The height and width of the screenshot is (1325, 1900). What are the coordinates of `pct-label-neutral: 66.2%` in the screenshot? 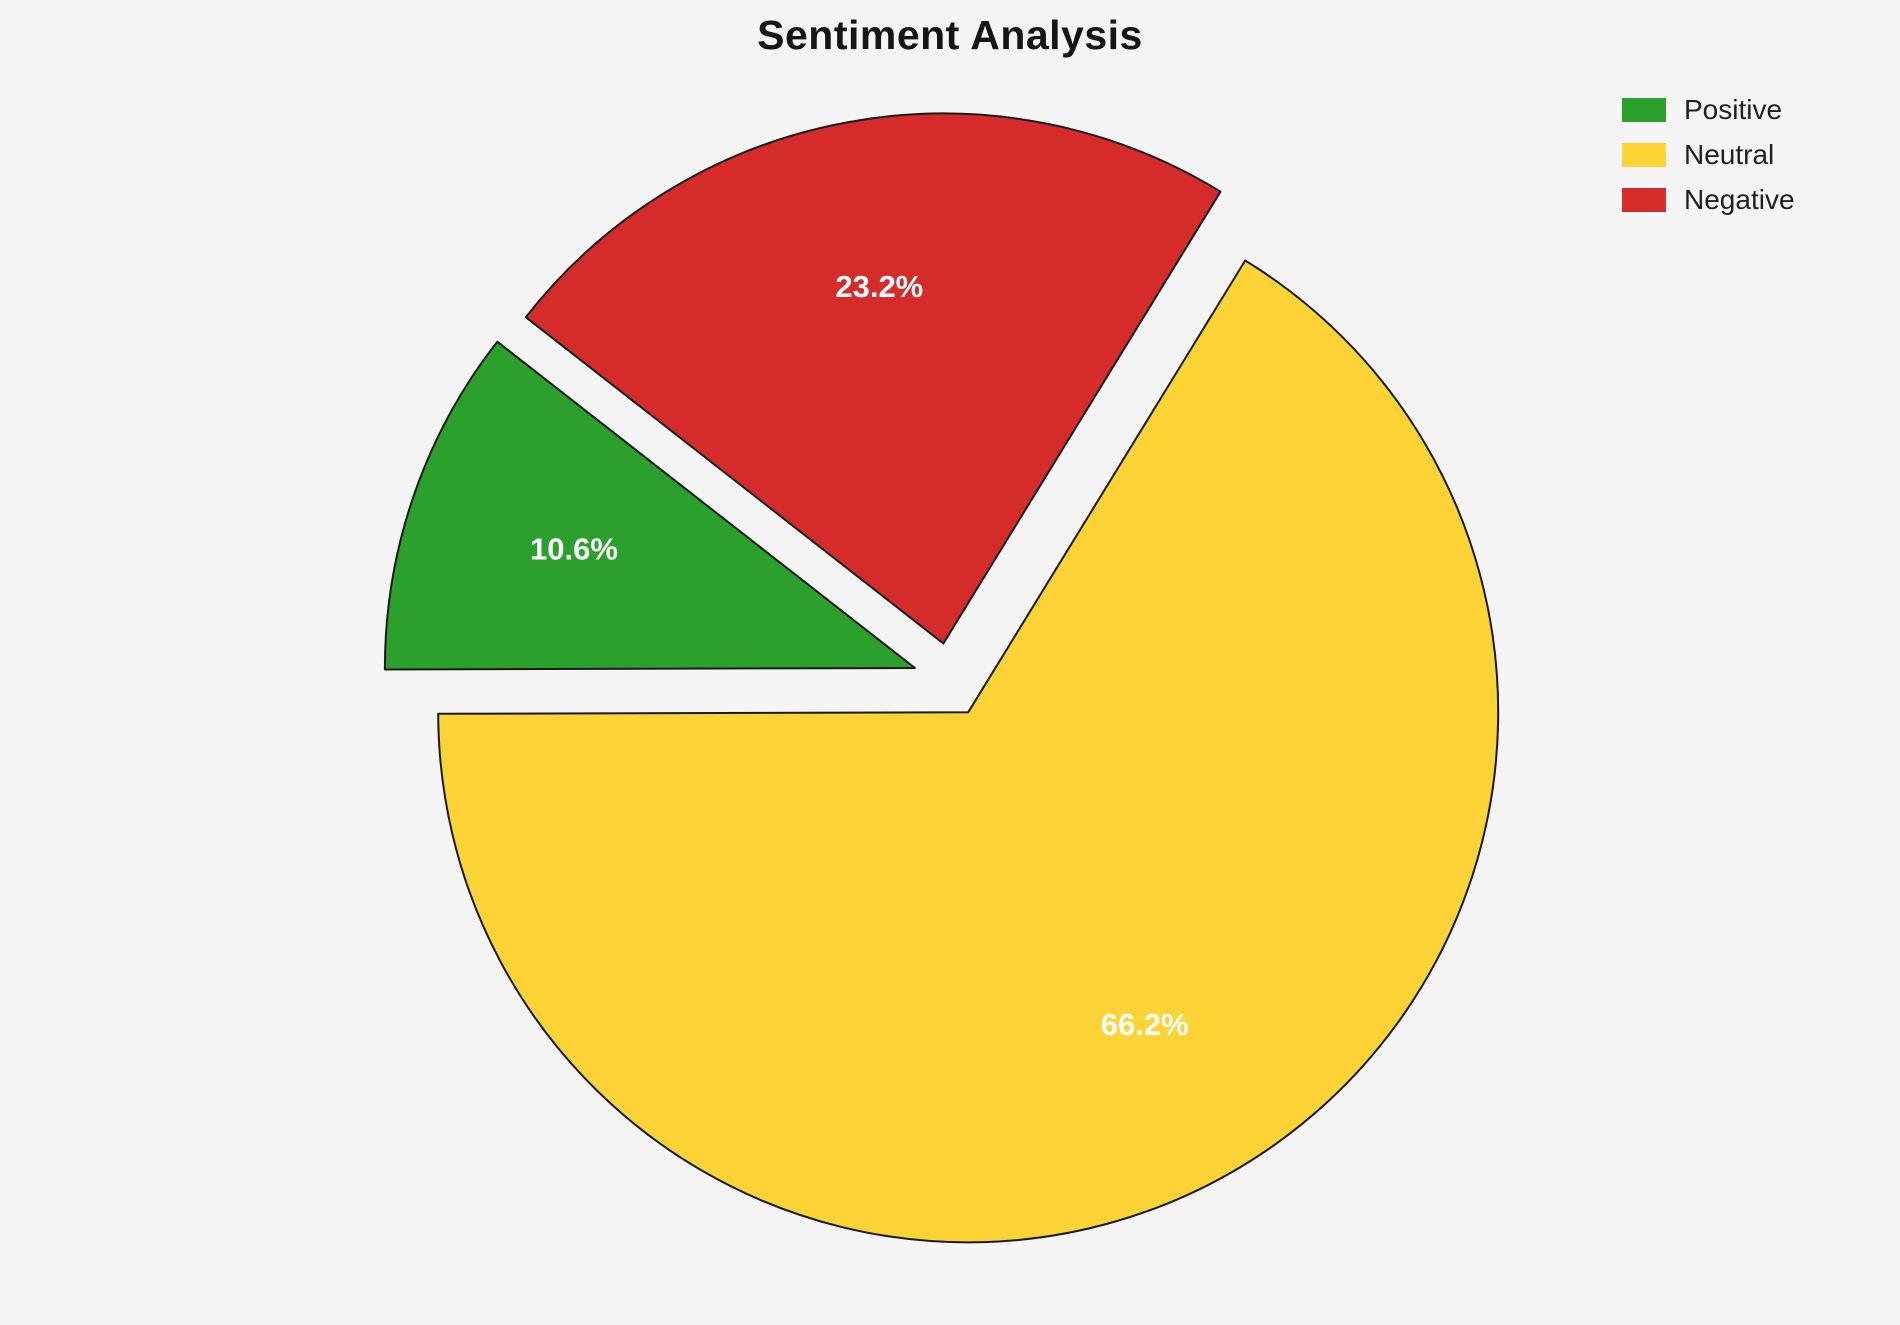 It's located at (1145, 1024).